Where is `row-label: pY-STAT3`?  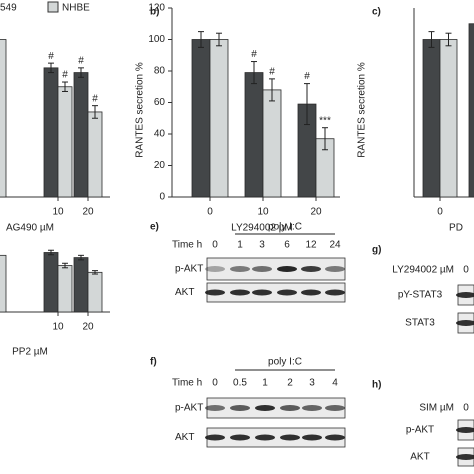
row-label: pY-STAT3 is located at coordinates (420, 295).